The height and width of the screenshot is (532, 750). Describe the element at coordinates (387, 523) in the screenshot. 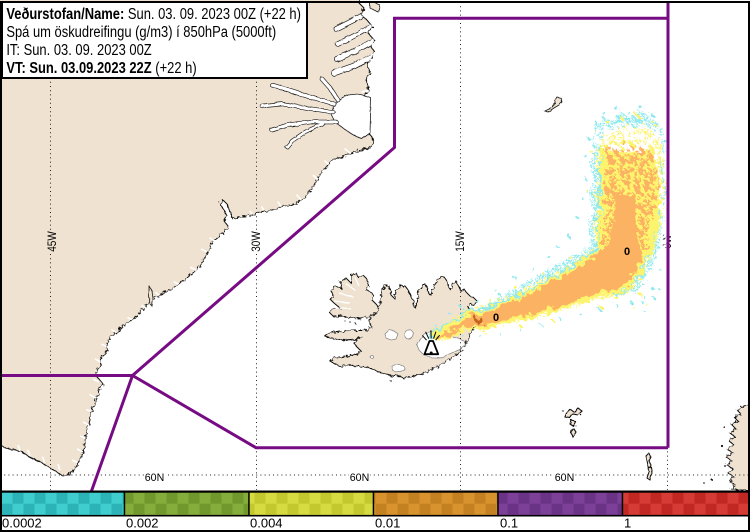

I see `svg-text: 0.01` at that location.